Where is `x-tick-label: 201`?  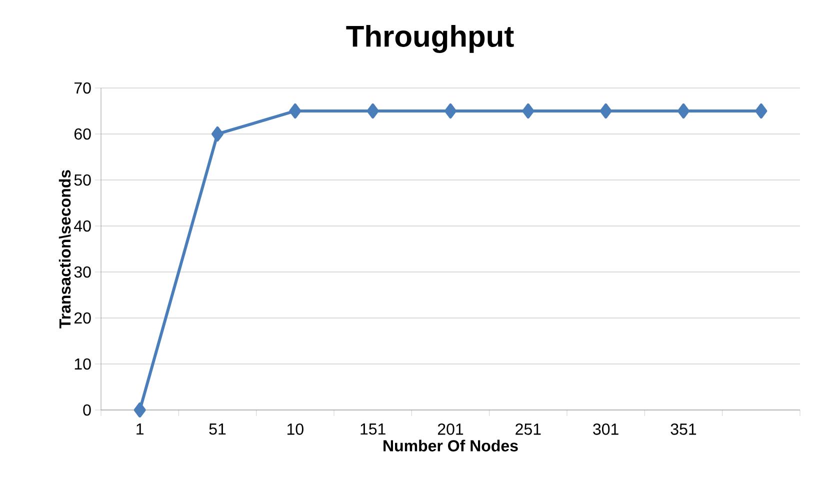 x-tick-label: 201 is located at coordinates (451, 429).